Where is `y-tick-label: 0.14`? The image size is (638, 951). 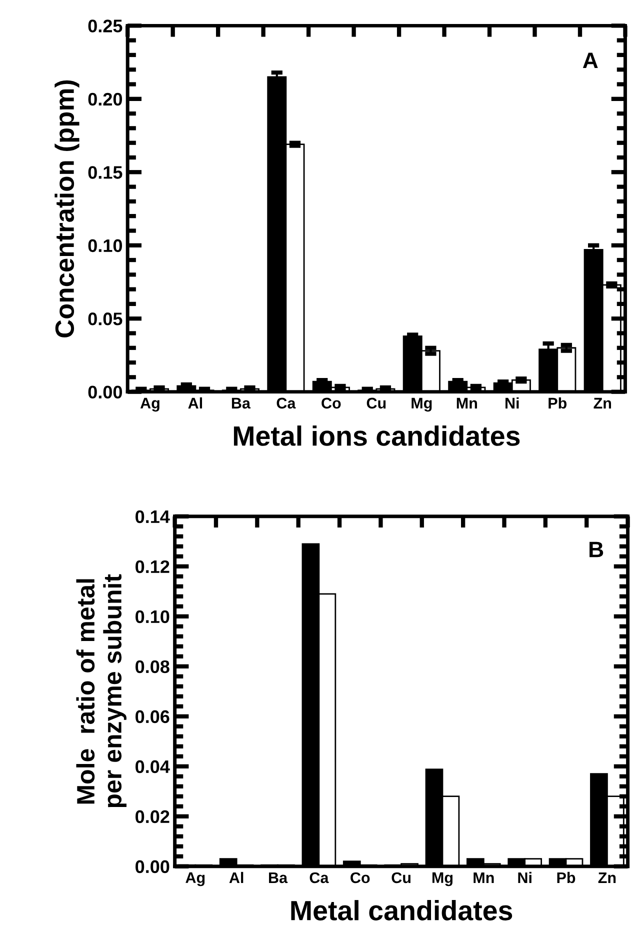
y-tick-label: 0.14 is located at coordinates (153, 517).